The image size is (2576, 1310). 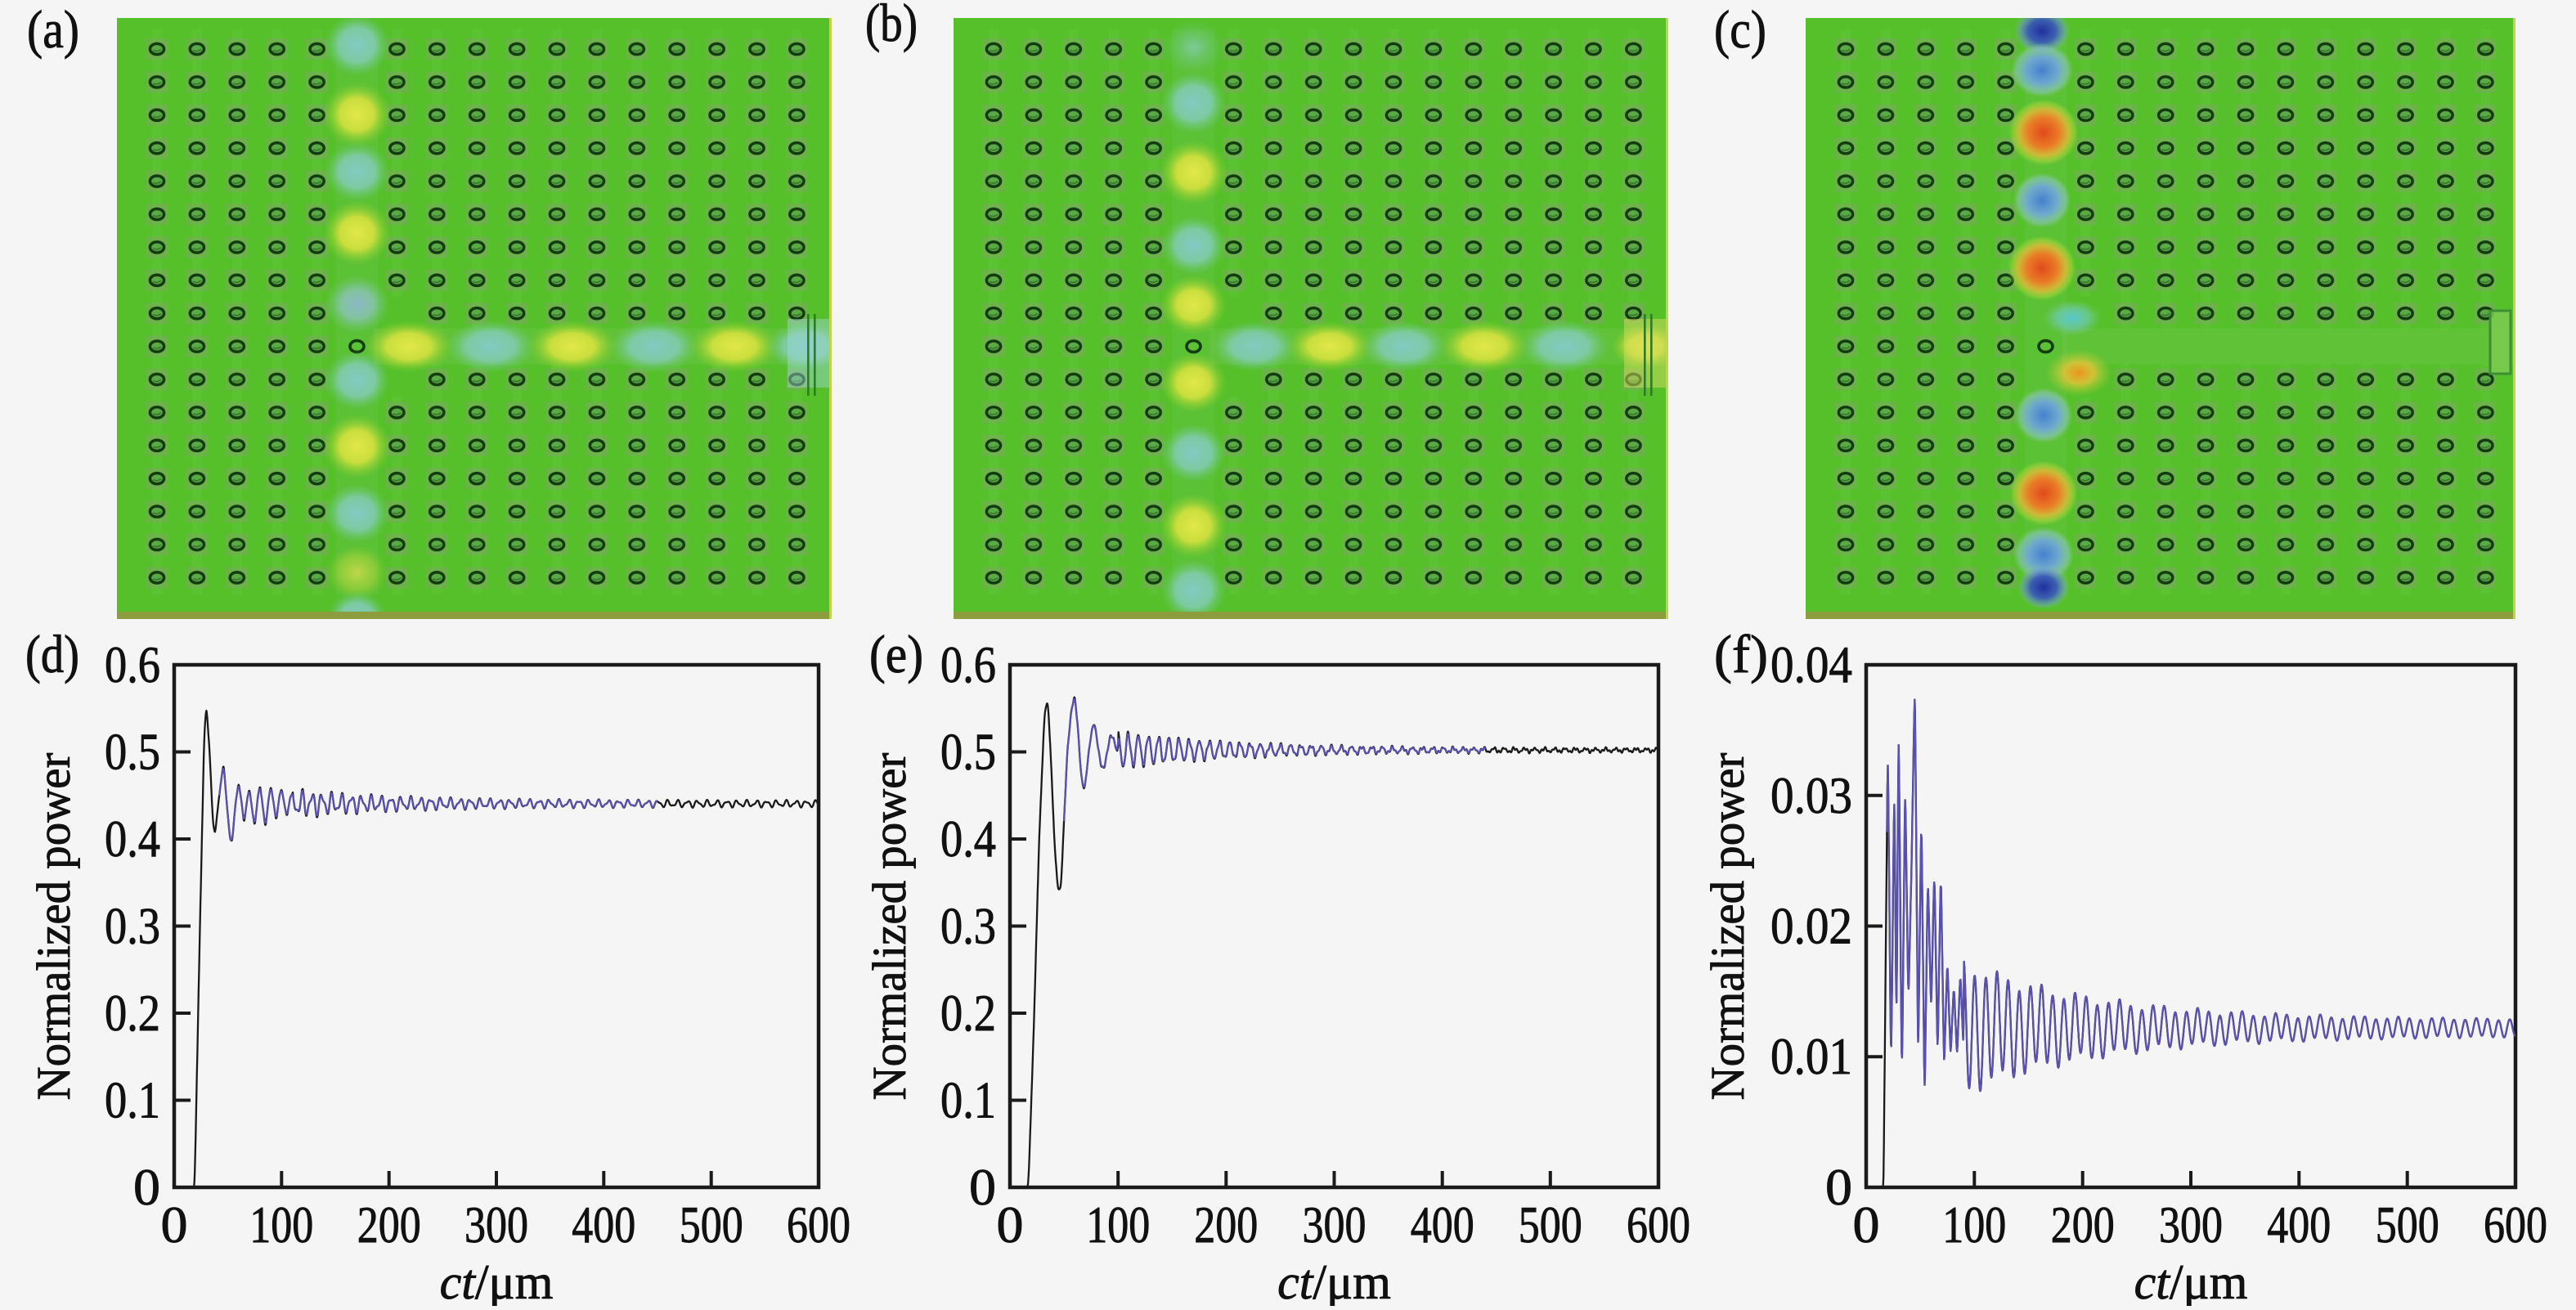 What do you see at coordinates (1741, 654) in the screenshot?
I see `svg-text: (f)` at bounding box center [1741, 654].